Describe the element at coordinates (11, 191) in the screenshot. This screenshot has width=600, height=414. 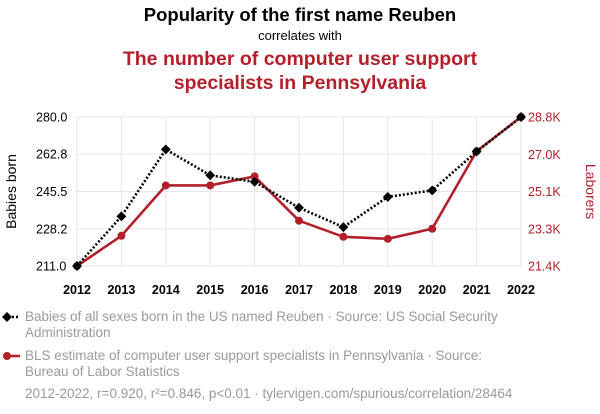
I see `y-axis-left-label: Babies born` at that location.